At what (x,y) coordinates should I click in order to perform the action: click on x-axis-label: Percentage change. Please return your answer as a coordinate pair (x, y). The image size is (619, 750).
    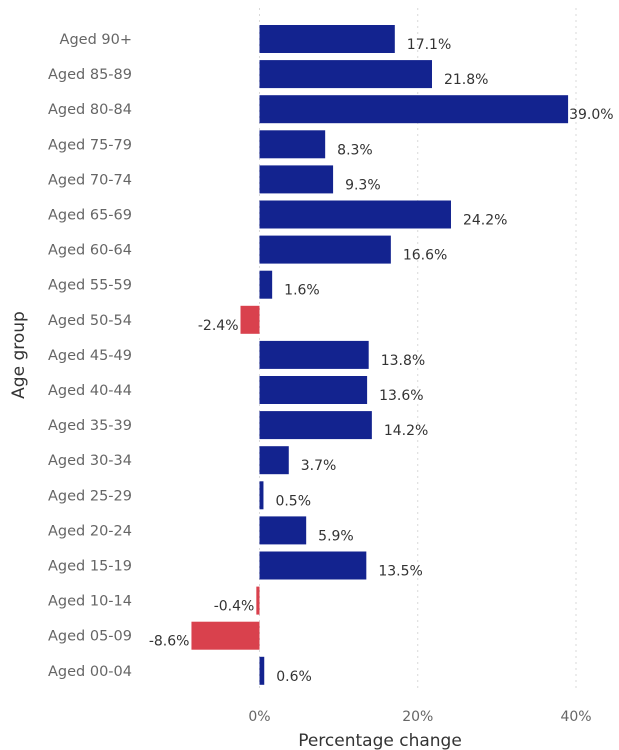
    Looking at the image, I should click on (380, 740).